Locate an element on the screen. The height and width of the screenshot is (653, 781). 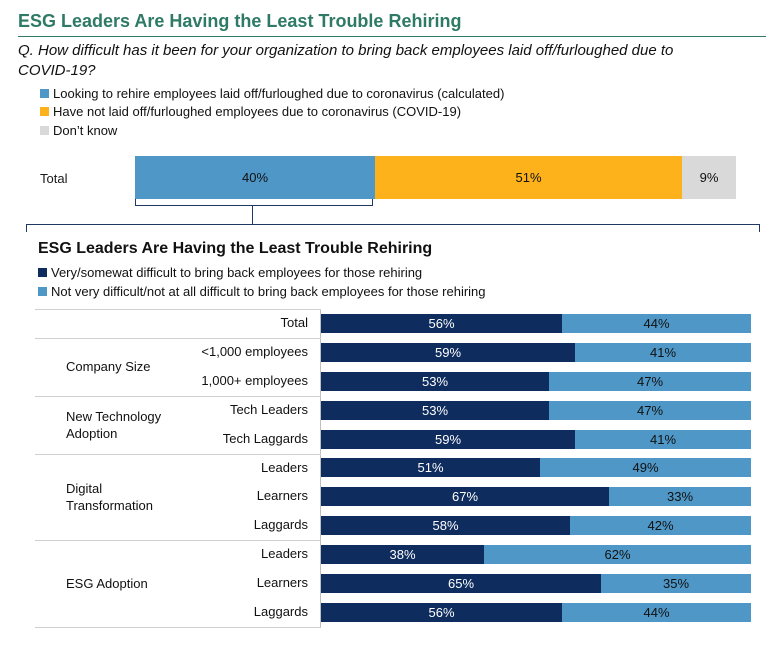
total-bar-segment-1: 40% is located at coordinates (255, 177).